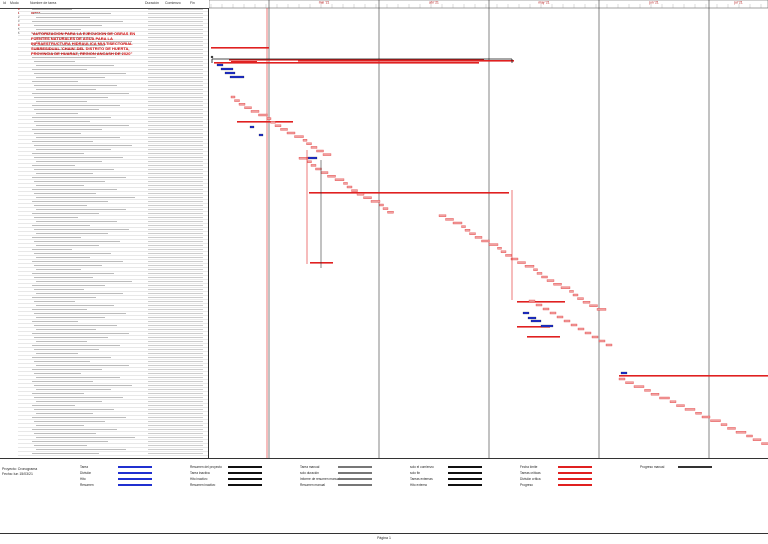 The height and width of the screenshot is (544, 768). Describe the element at coordinates (24, 13) in the screenshot. I see `cell-id: 1` at that location.